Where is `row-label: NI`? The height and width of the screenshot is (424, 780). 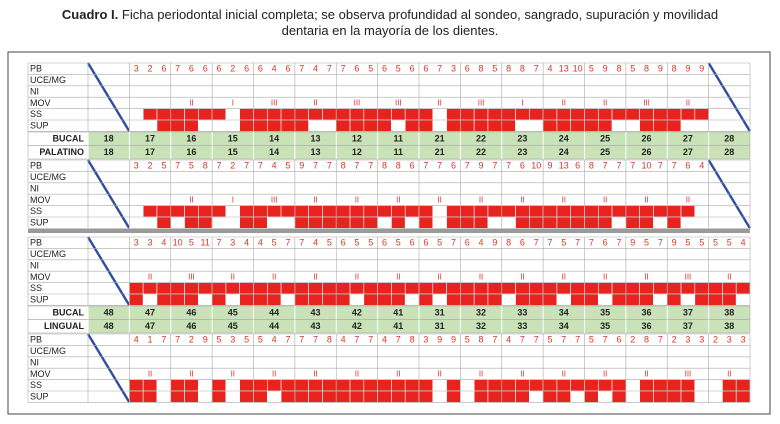 row-label: NI is located at coordinates (34, 188).